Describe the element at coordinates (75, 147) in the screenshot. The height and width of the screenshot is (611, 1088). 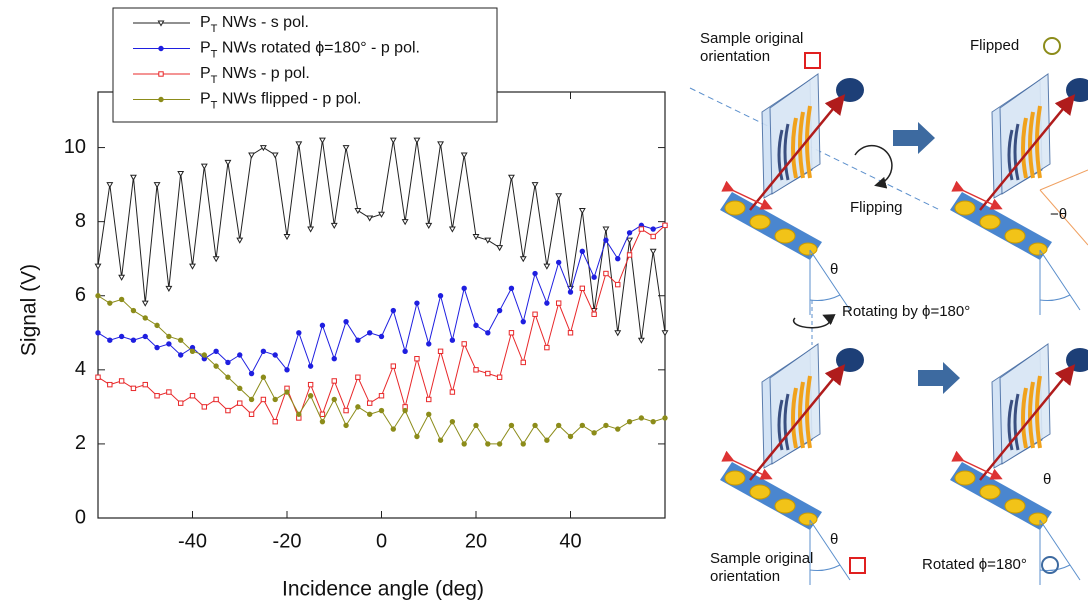
I see `y-tick-label: 10` at that location.